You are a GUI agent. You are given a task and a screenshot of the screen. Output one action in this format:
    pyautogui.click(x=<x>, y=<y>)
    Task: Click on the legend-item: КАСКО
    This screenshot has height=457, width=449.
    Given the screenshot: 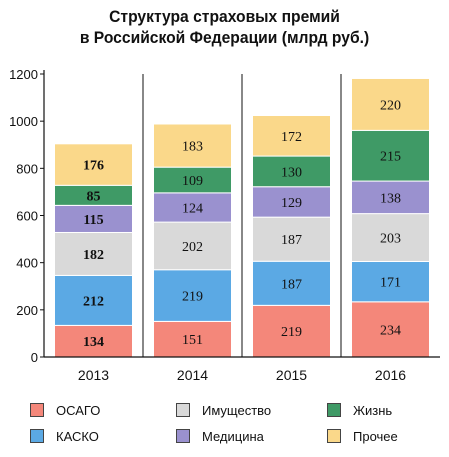 What is the action you would take?
    pyautogui.click(x=64, y=436)
    